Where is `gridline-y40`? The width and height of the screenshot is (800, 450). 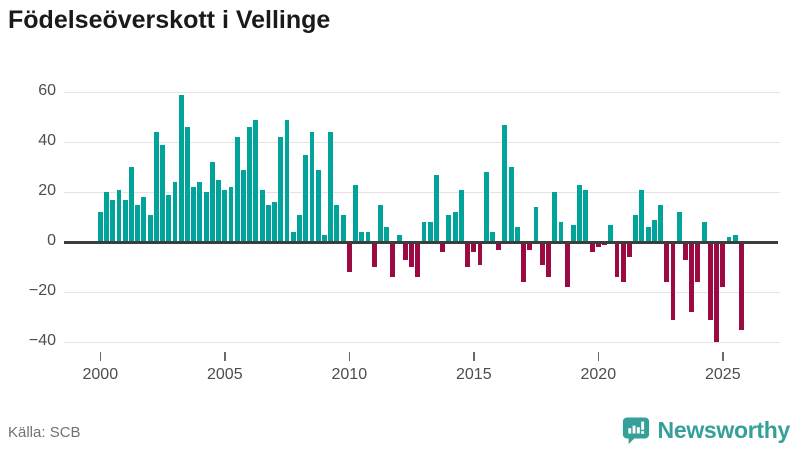
gridline-y40 is located at coordinates (422, 142).